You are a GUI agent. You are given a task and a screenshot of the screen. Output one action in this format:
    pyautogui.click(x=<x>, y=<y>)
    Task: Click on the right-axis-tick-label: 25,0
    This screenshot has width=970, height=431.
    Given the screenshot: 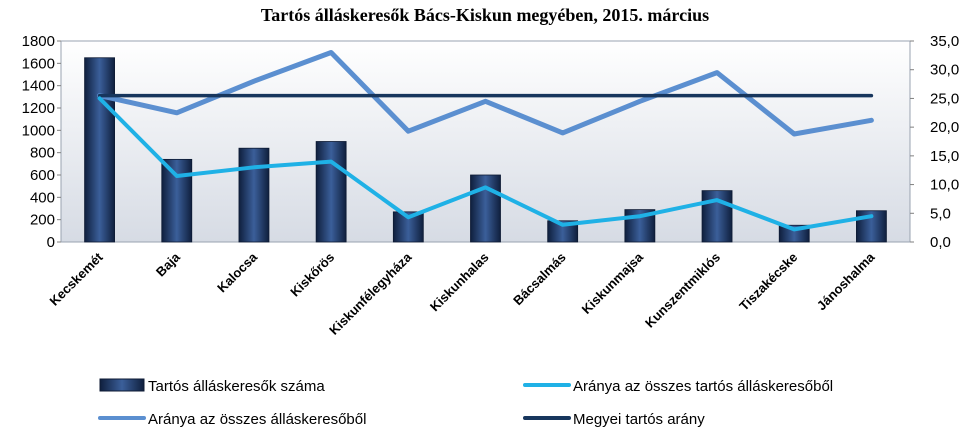 What is the action you would take?
    pyautogui.click(x=944, y=98)
    